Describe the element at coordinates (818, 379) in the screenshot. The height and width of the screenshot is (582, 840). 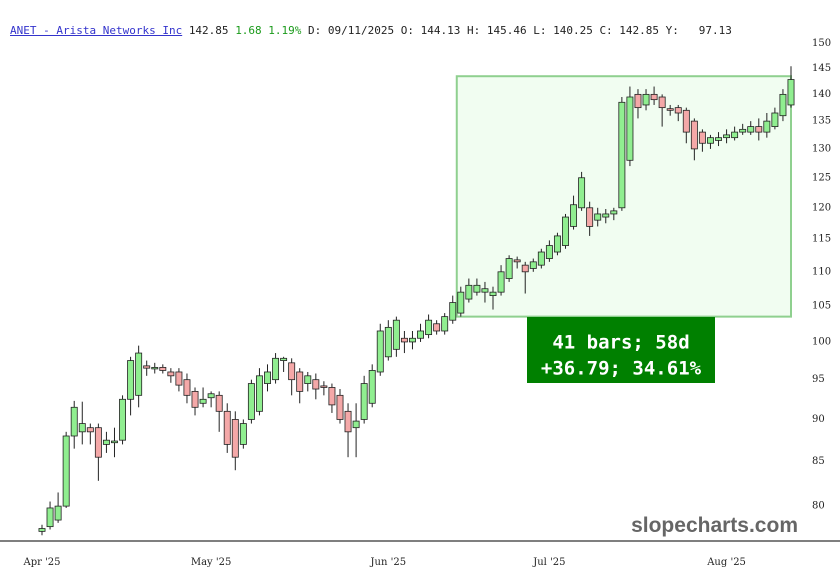
I see `y-tick-label: 95` at that location.